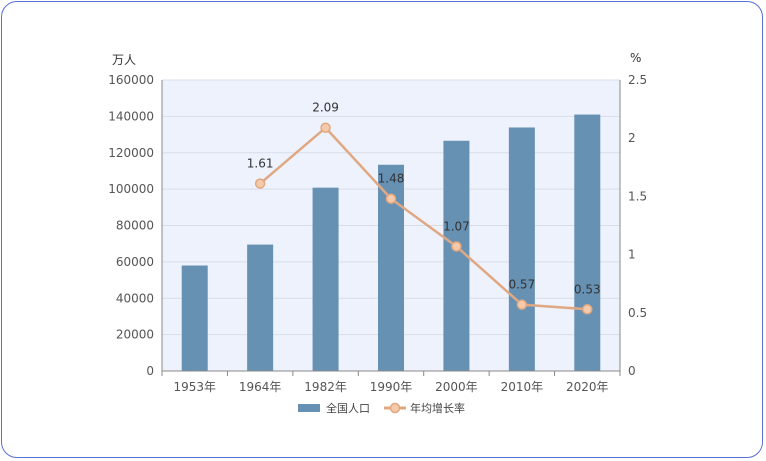 The width and height of the screenshot is (766, 461). Describe the element at coordinates (522, 304) in the screenshot. I see `growth-point-2010年` at that location.